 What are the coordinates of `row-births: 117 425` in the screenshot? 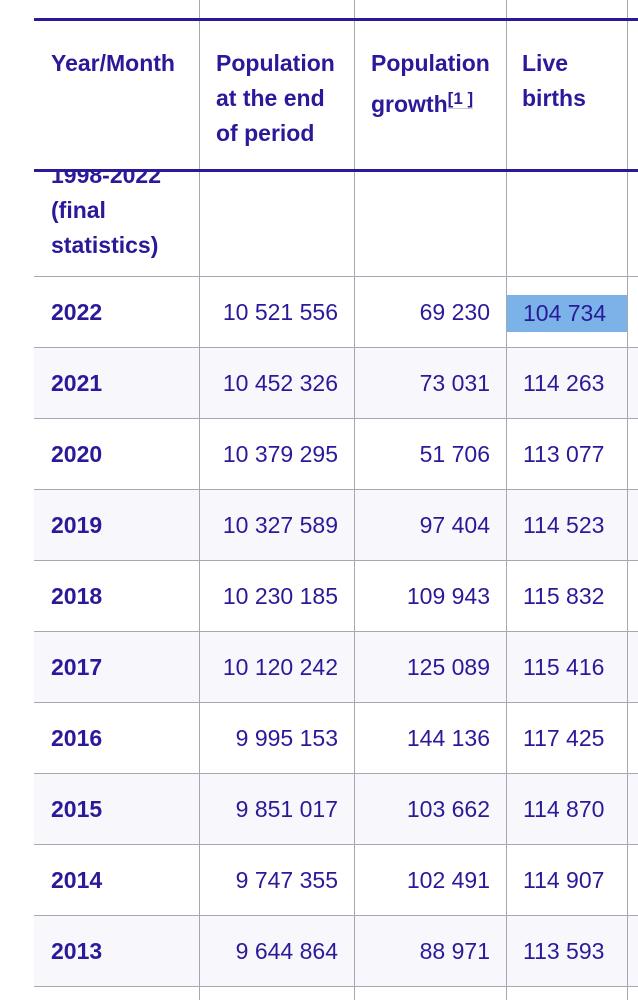 It's located at (564, 738).